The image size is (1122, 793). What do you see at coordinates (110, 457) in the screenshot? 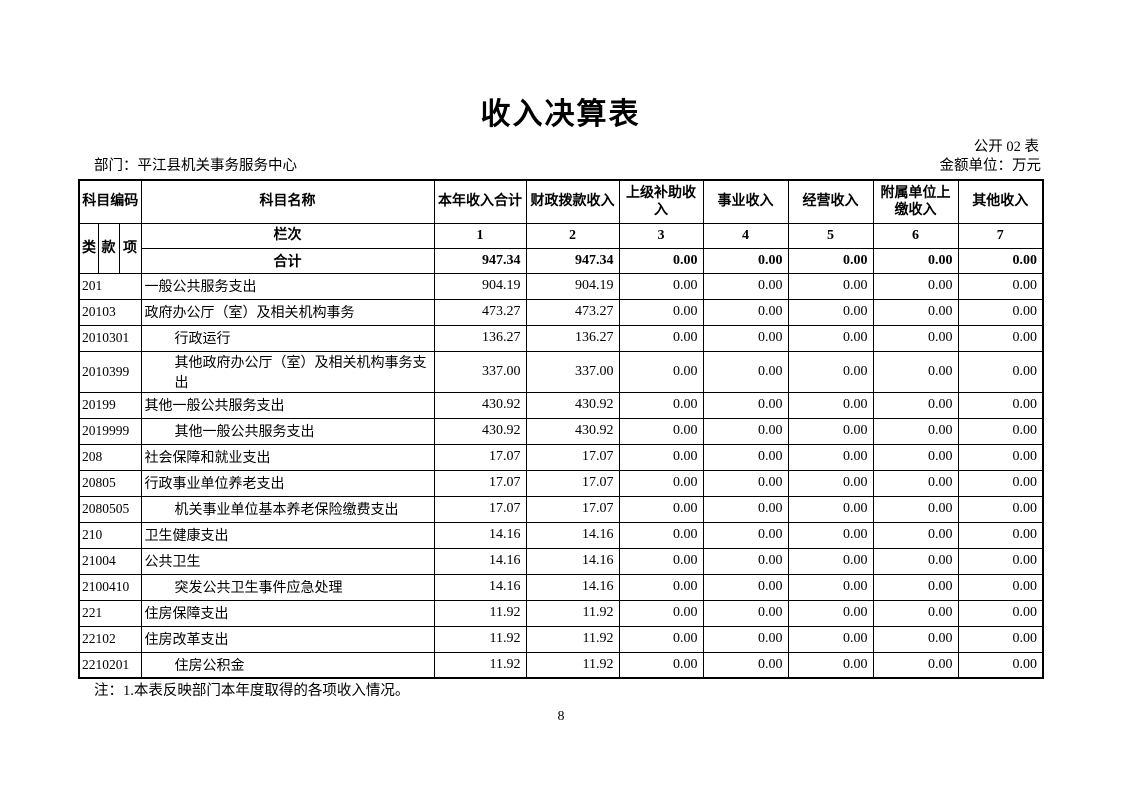
I see `row-code: 208` at bounding box center [110, 457].